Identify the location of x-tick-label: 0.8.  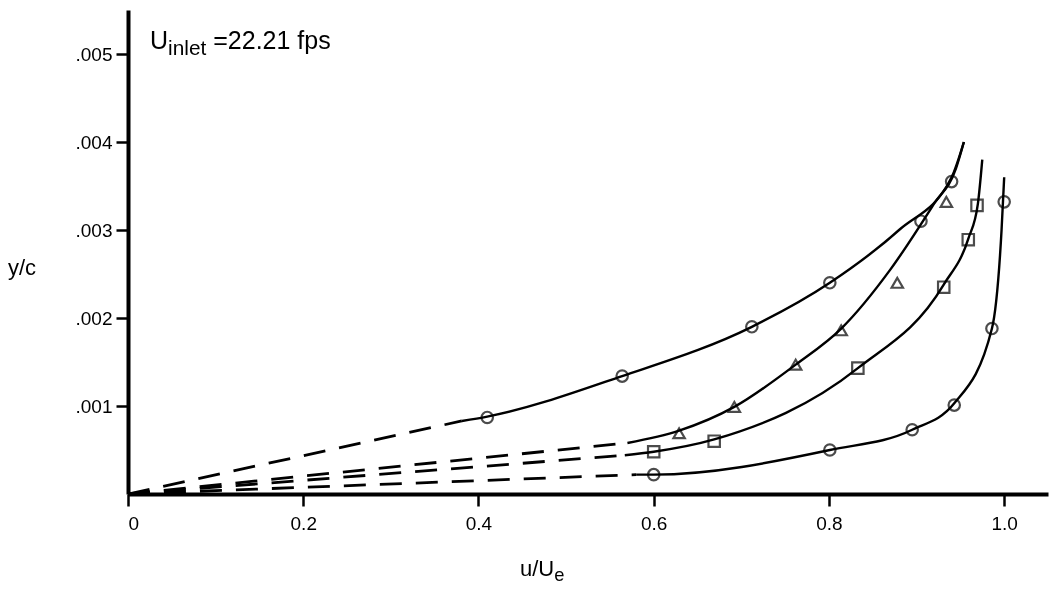
(829, 523).